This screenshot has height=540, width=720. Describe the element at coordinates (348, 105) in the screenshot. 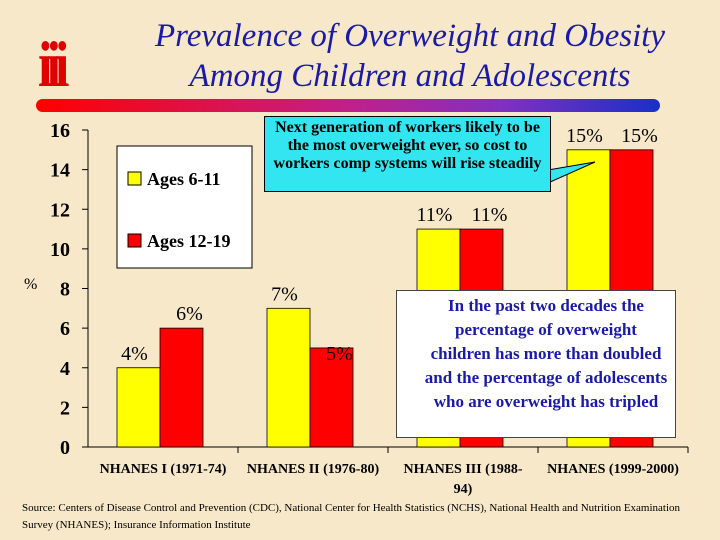

I see `title-divider` at that location.